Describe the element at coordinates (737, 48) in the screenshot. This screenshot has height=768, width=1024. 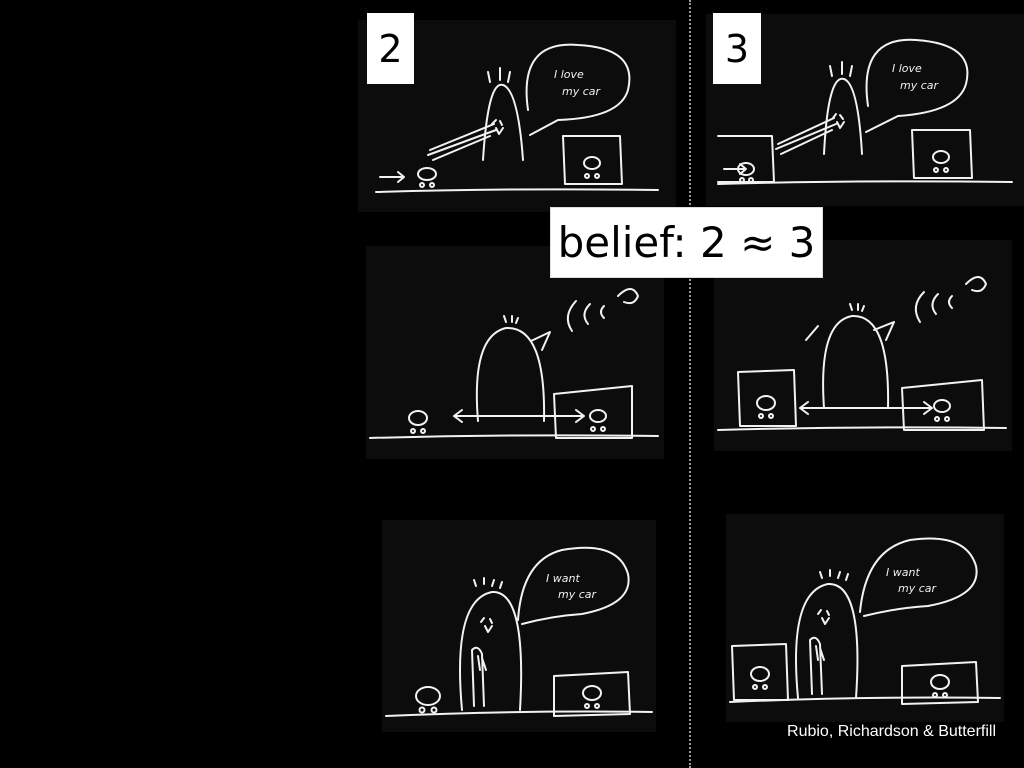
I see `panel-number-3: 3` at that location.